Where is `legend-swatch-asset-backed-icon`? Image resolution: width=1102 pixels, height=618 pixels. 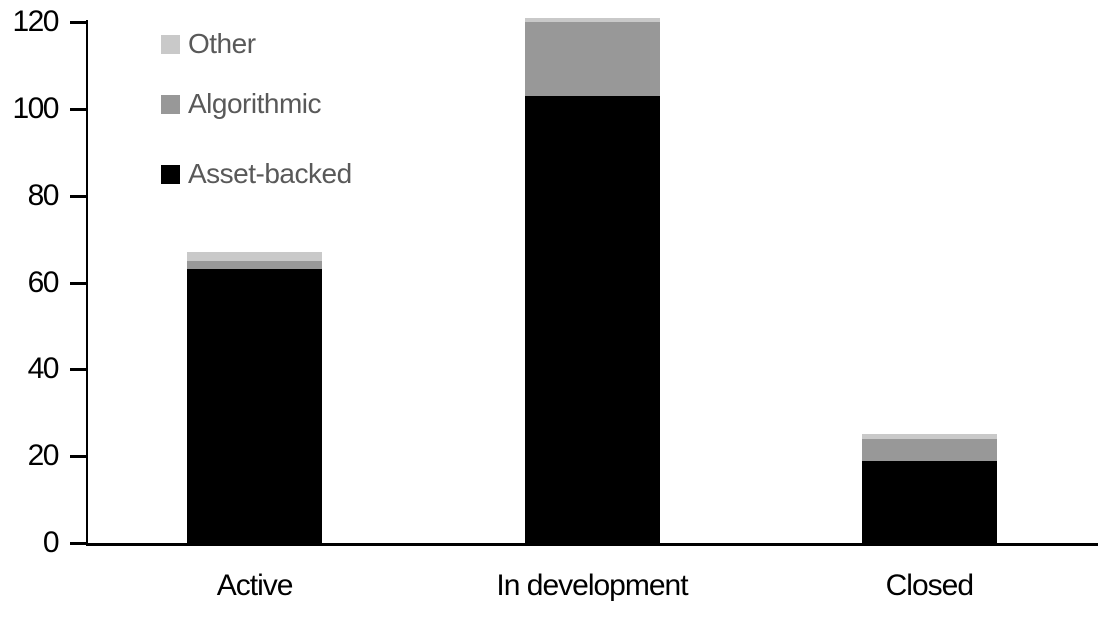
legend-swatch-asset-backed-icon is located at coordinates (170, 174).